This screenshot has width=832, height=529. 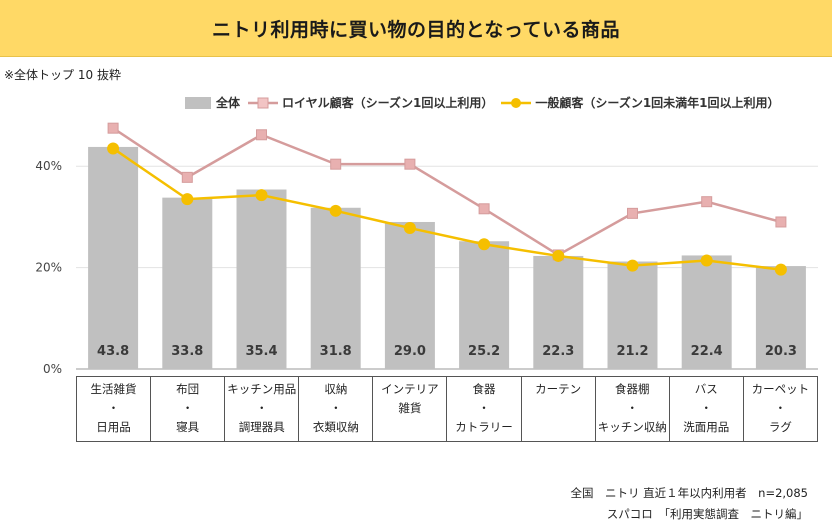 What do you see at coordinates (336, 351) in the screenshot?
I see `bar-value-label: 31.8` at bounding box center [336, 351].